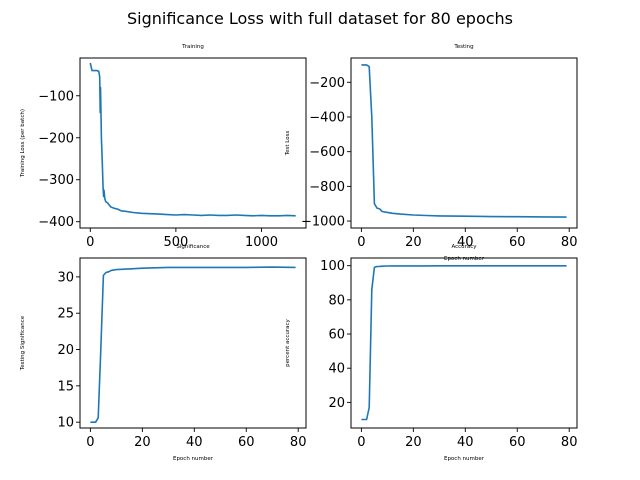 The image size is (640, 480). I want to click on accuracy-x-tick-label: 0, so click(361, 442).